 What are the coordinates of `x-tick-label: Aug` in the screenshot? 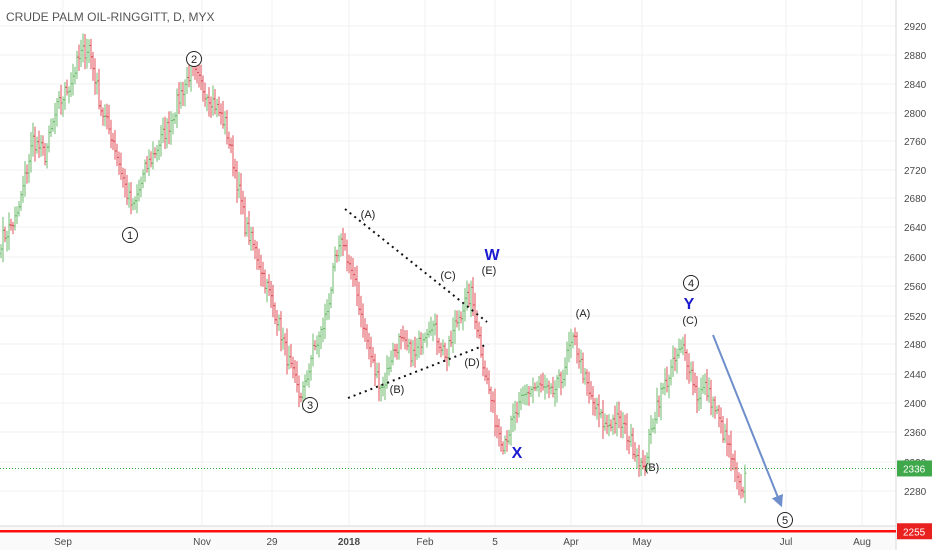 It's located at (862, 542).